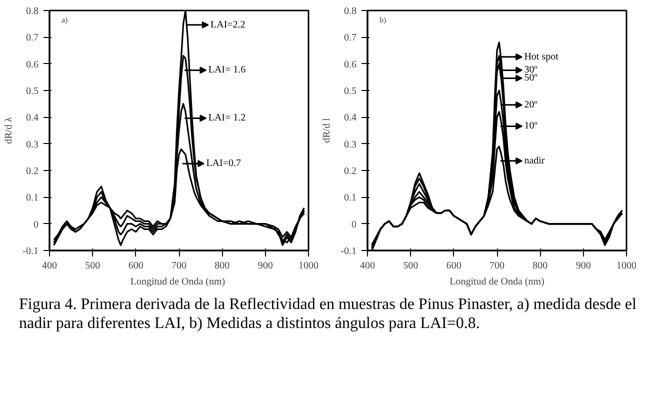  I want to click on text: b), so click(383, 20).